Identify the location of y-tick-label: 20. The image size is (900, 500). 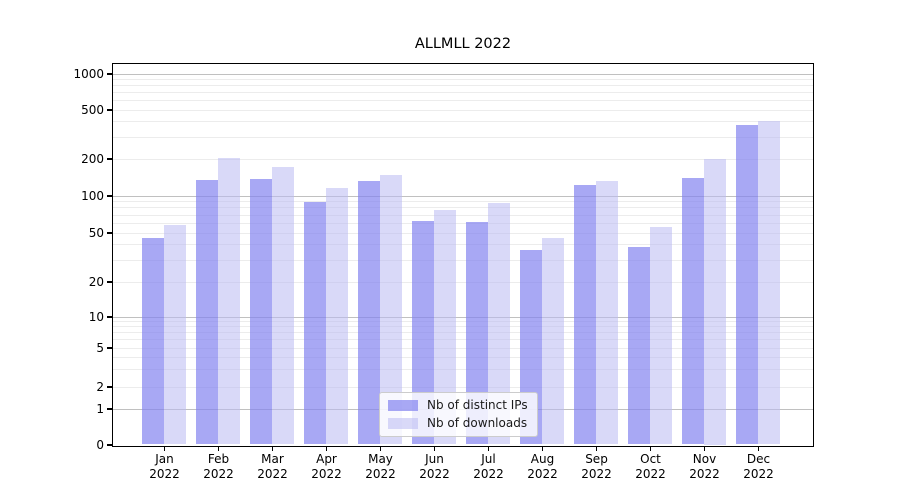
(96, 282).